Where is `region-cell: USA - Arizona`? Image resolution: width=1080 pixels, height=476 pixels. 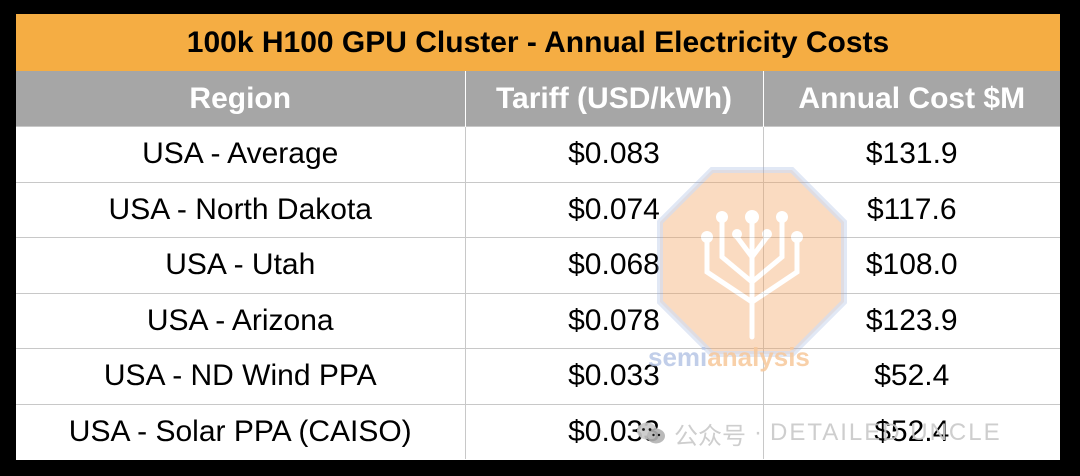 region-cell: USA - Arizona is located at coordinates (241, 320).